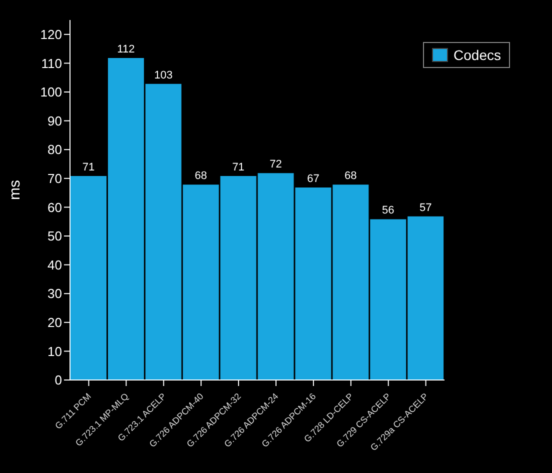 Image resolution: width=552 pixels, height=473 pixels. What do you see at coordinates (55, 236) in the screenshot?
I see `y-tick-label: 50` at bounding box center [55, 236].